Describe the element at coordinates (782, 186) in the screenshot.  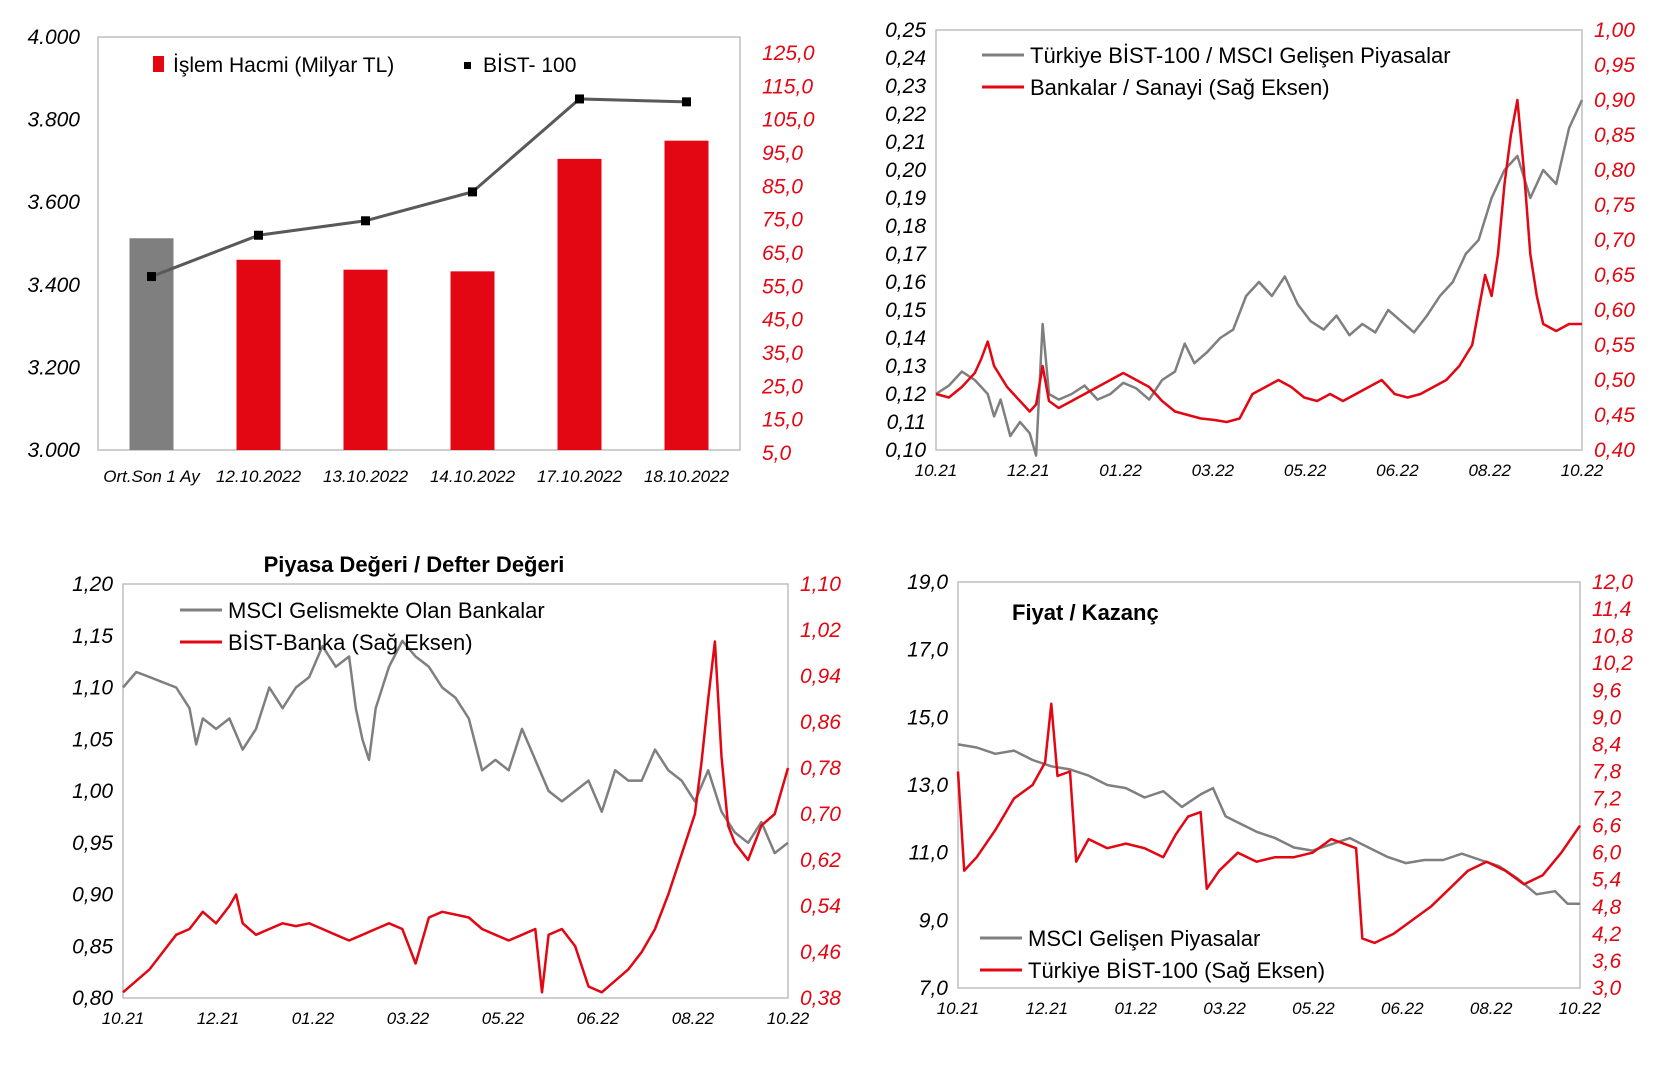
I see `right-axis-tick-label: 85,0` at that location.